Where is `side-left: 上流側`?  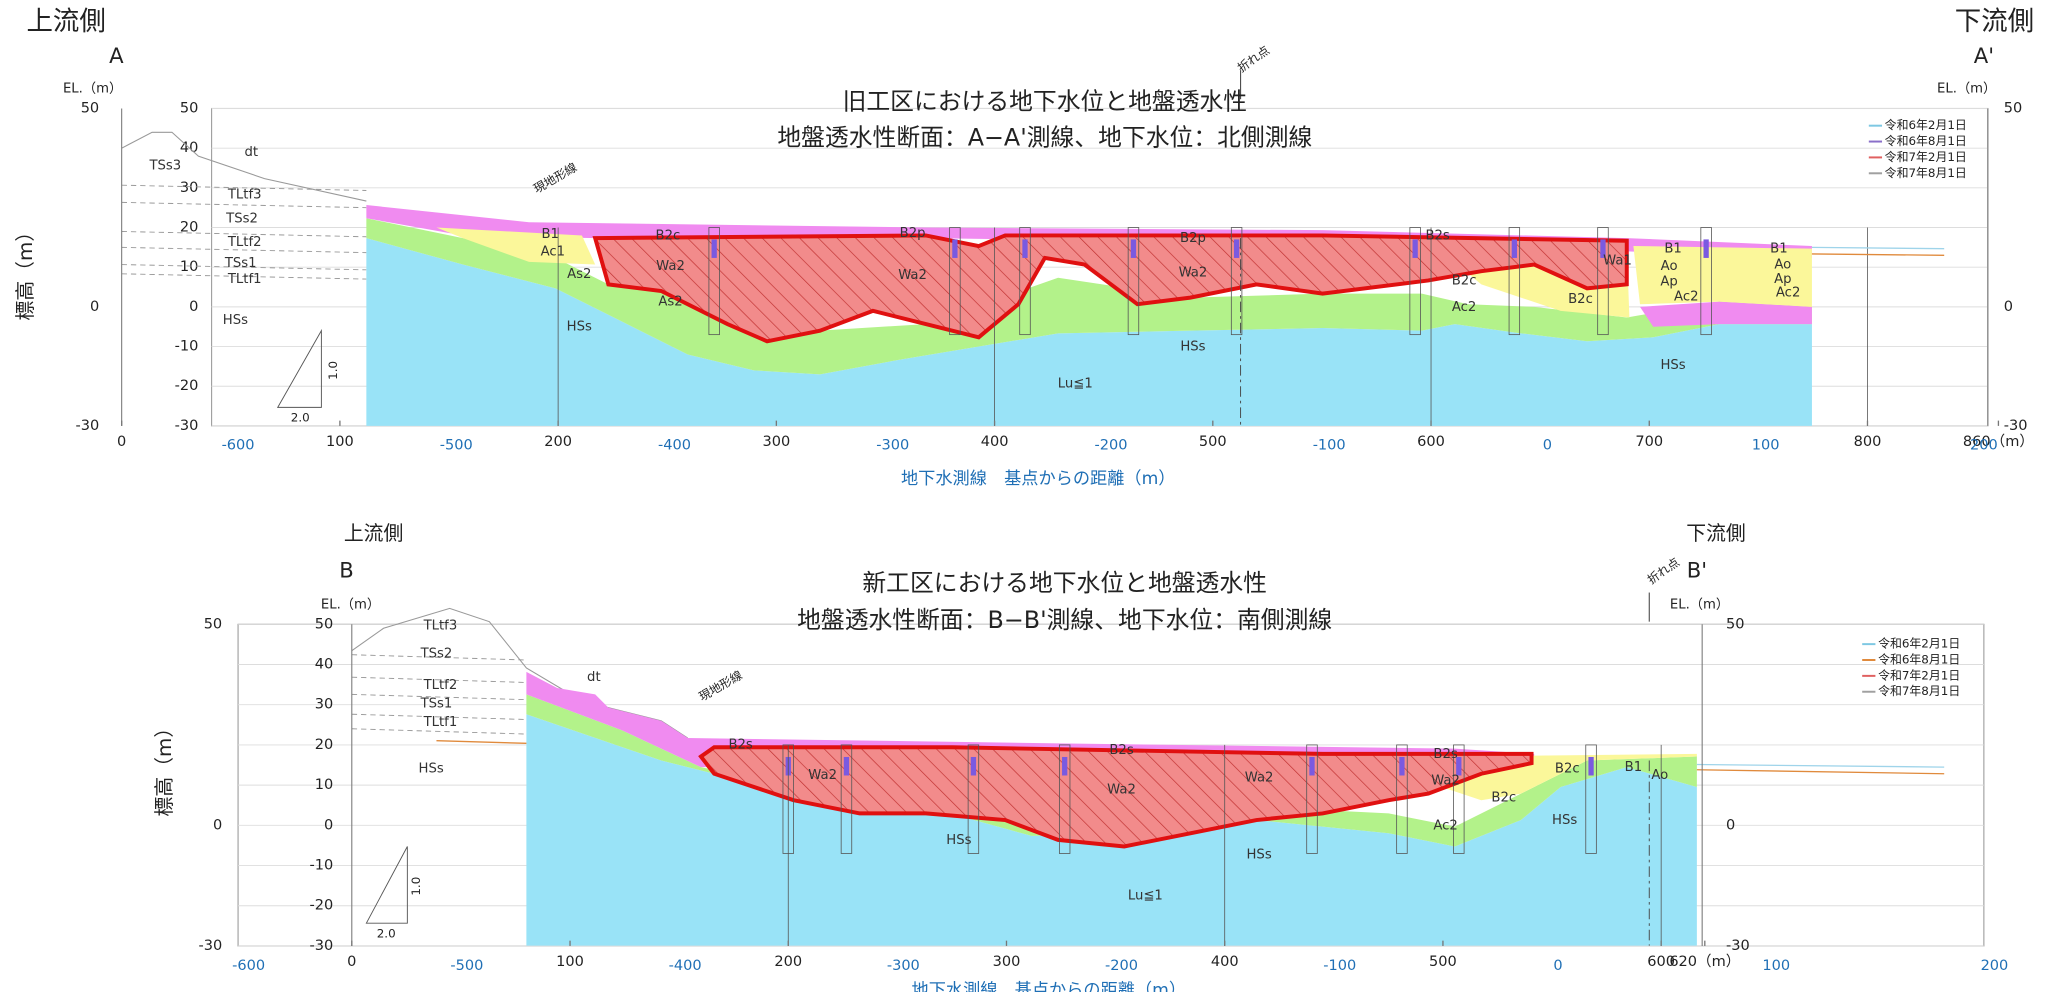 side-left: 上流側 is located at coordinates (373, 533).